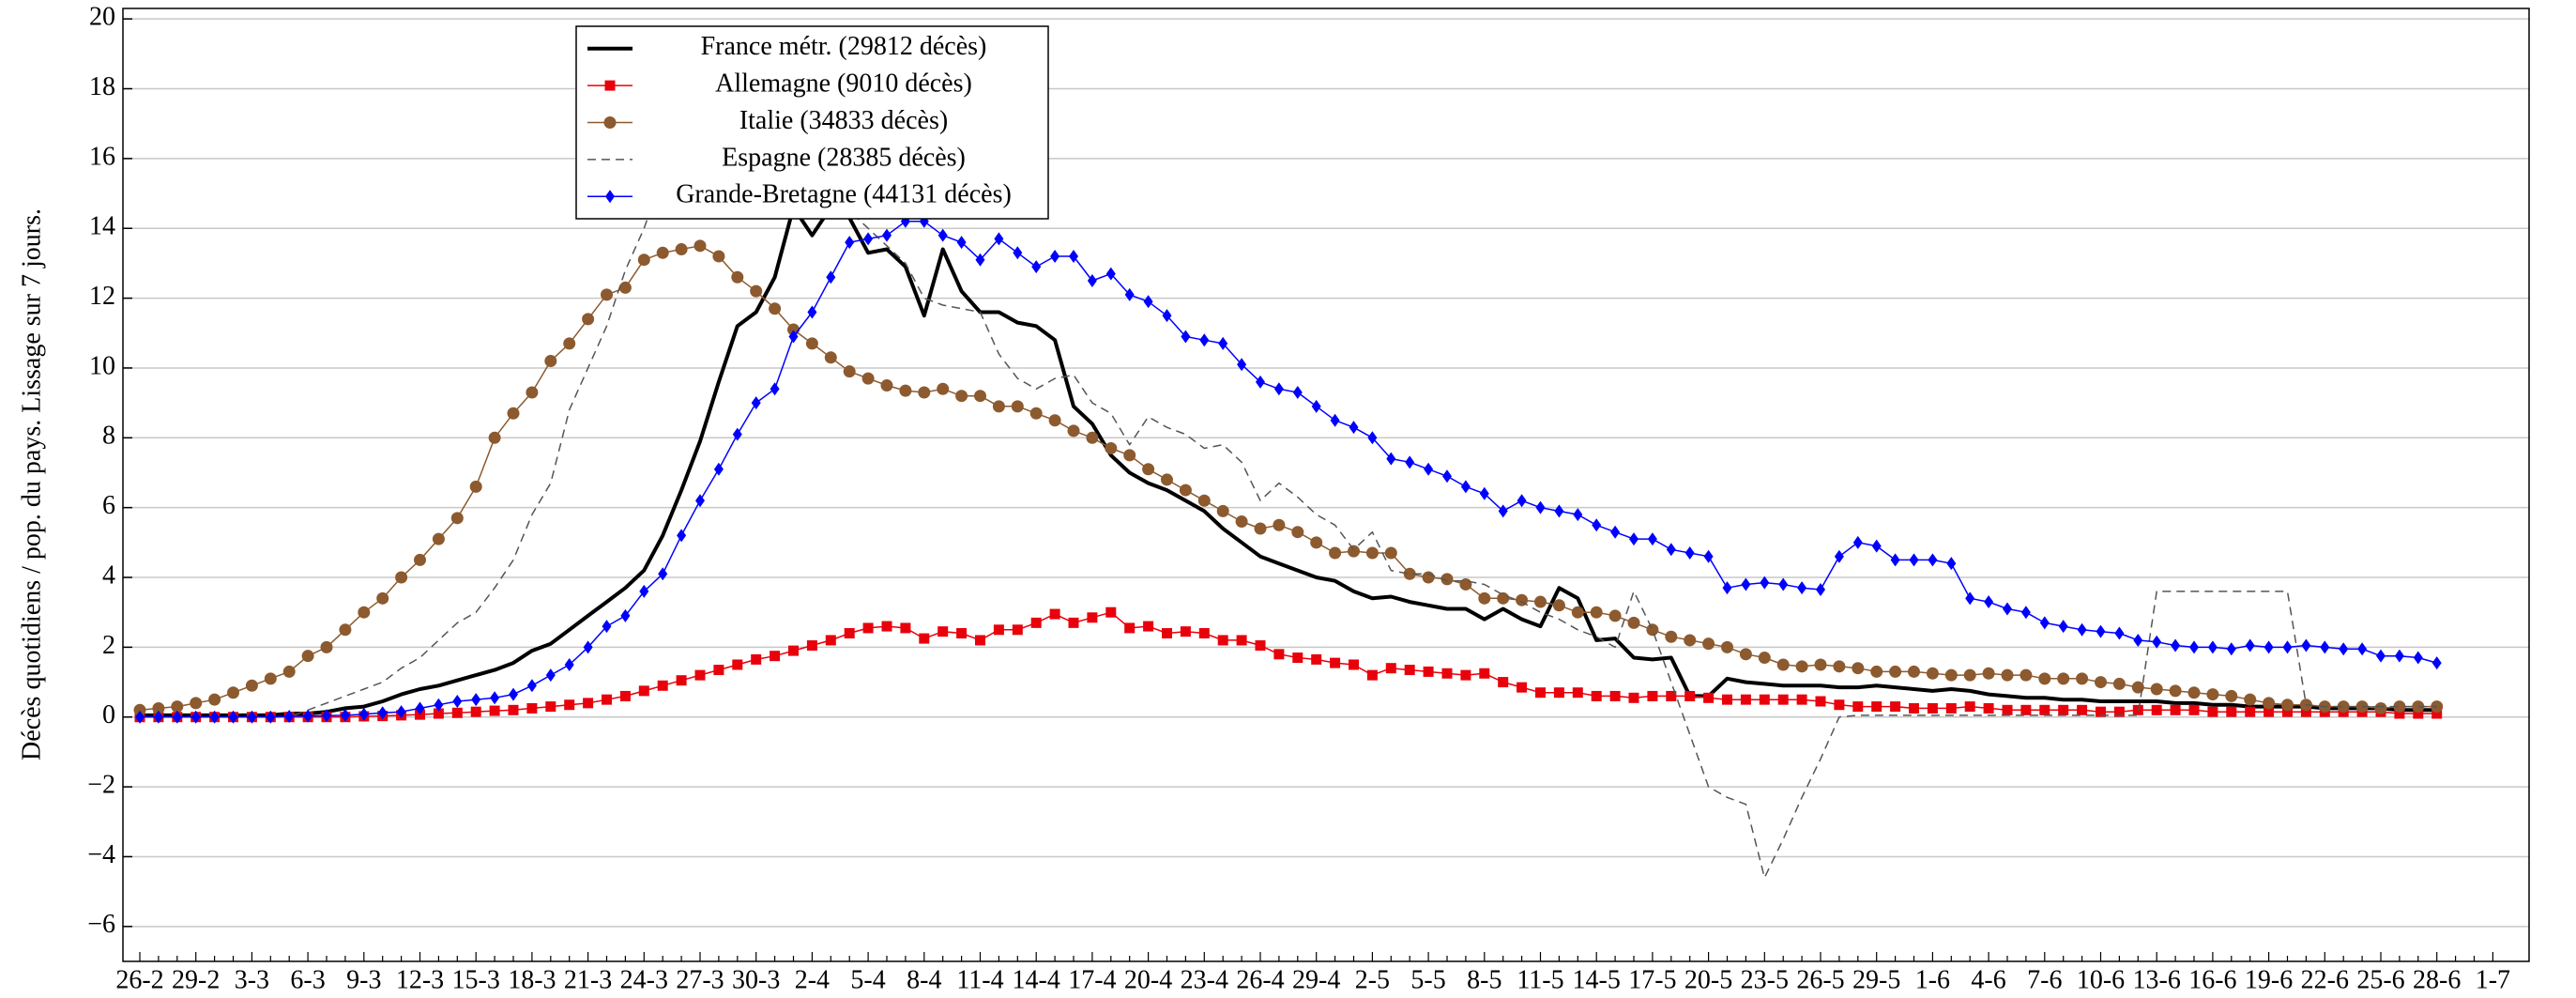 This screenshot has width=2576, height=998. What do you see at coordinates (1597, 979) in the screenshot?
I see `x-tick-label: 14-5` at bounding box center [1597, 979].